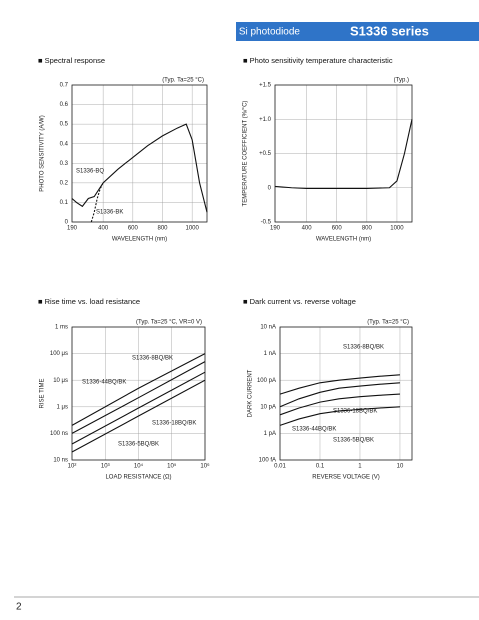 This screenshot has height=620, width=479. I want to click on y-tick-label: 100 fA, so click(267, 461).